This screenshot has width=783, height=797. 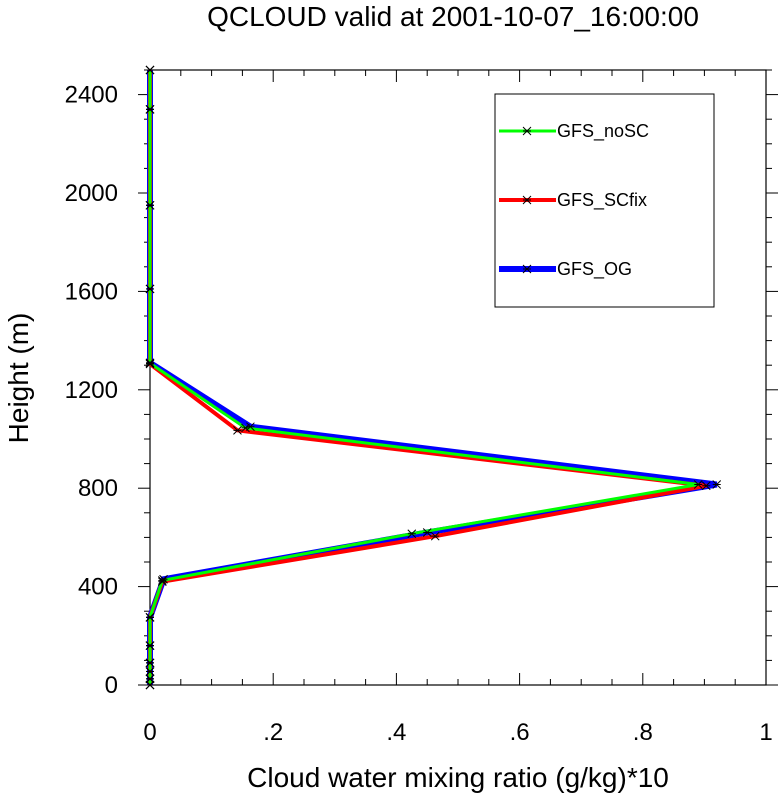 I want to click on legend-item-gfs-og: GFS_OG, so click(x=565, y=269).